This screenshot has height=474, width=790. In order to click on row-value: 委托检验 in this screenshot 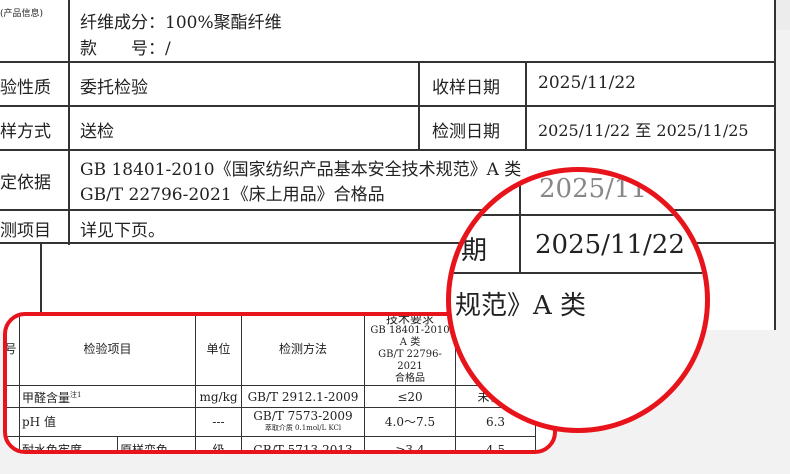, I will do `click(114, 88)`.